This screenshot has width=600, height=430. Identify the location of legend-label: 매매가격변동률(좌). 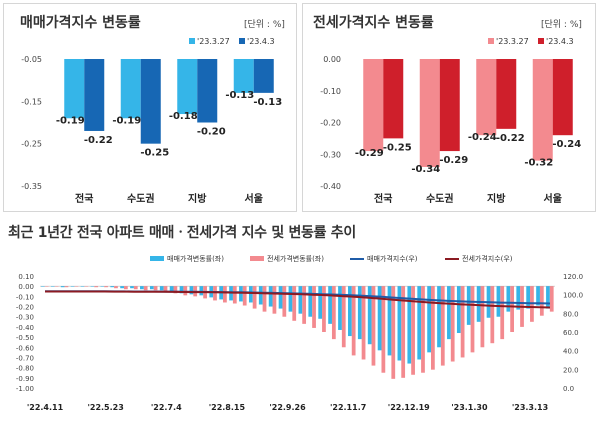
(195, 258).